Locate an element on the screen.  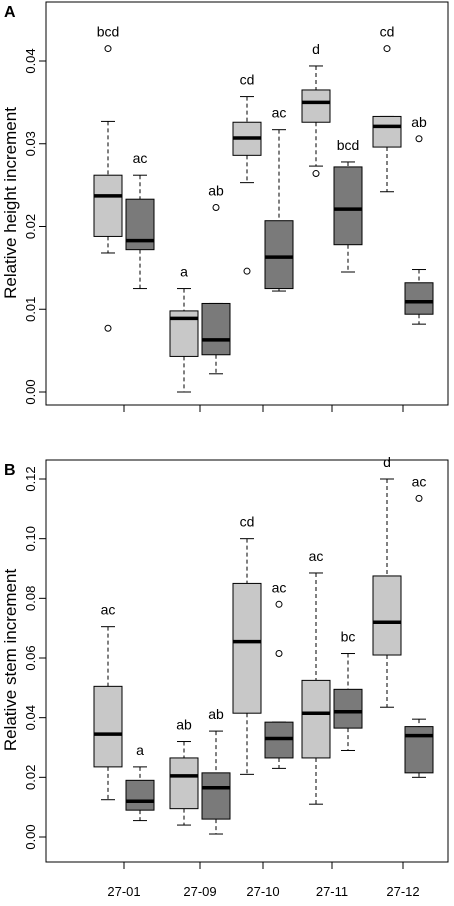
x-tick-label: 27-11 is located at coordinates (332, 891).